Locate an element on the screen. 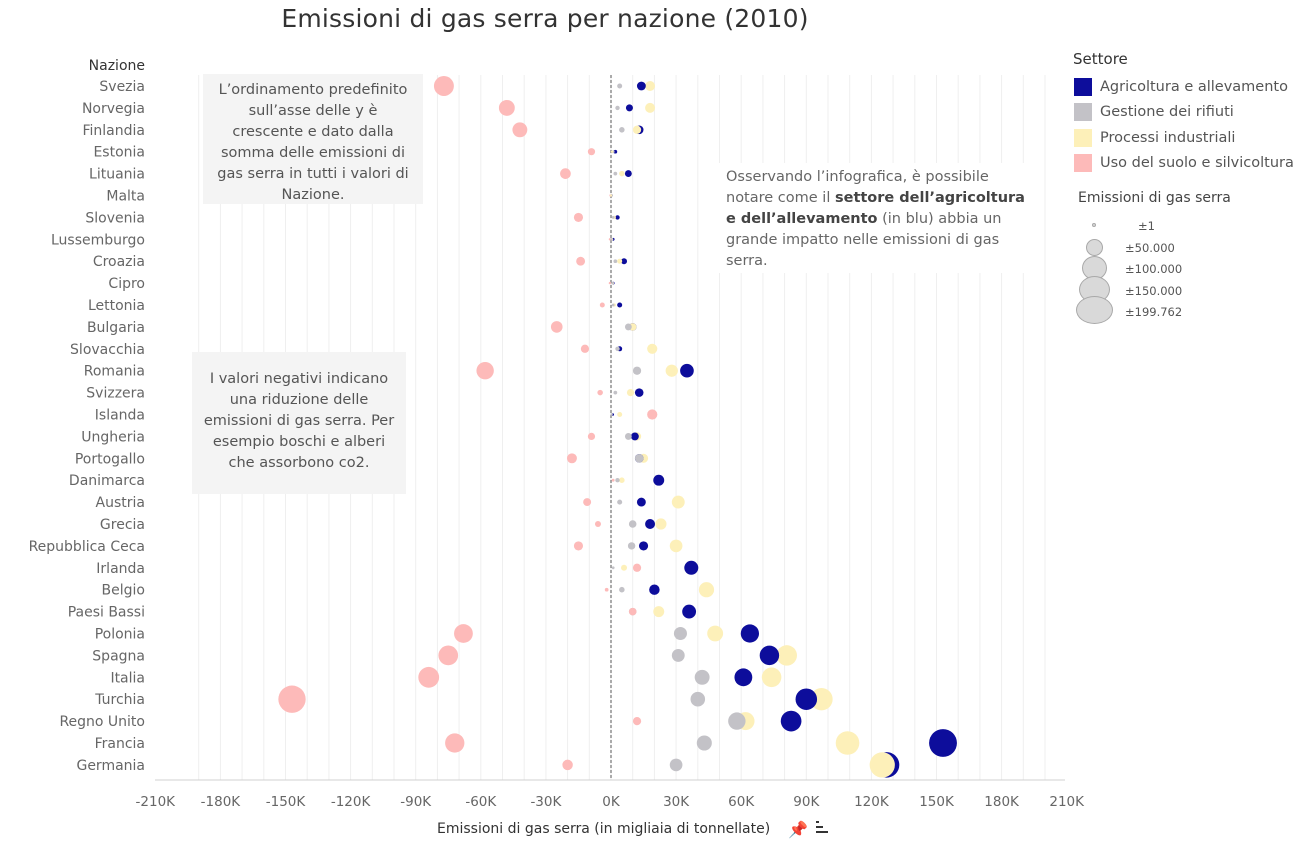 The image size is (1308, 854). pin-icon: 📌 is located at coordinates (798, 829).